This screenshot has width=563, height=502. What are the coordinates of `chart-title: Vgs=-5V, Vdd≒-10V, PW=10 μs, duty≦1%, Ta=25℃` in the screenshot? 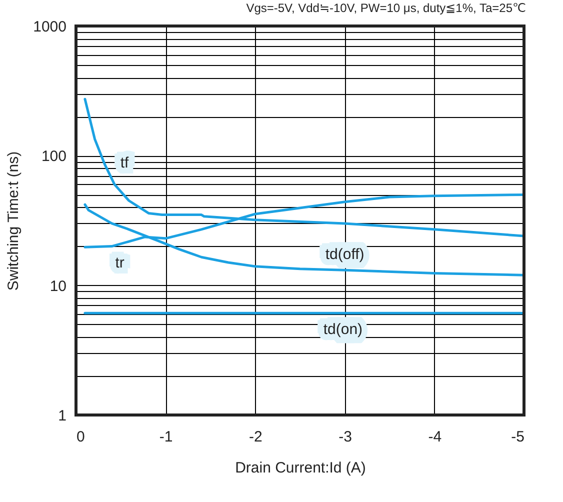 It's located at (386, 8).